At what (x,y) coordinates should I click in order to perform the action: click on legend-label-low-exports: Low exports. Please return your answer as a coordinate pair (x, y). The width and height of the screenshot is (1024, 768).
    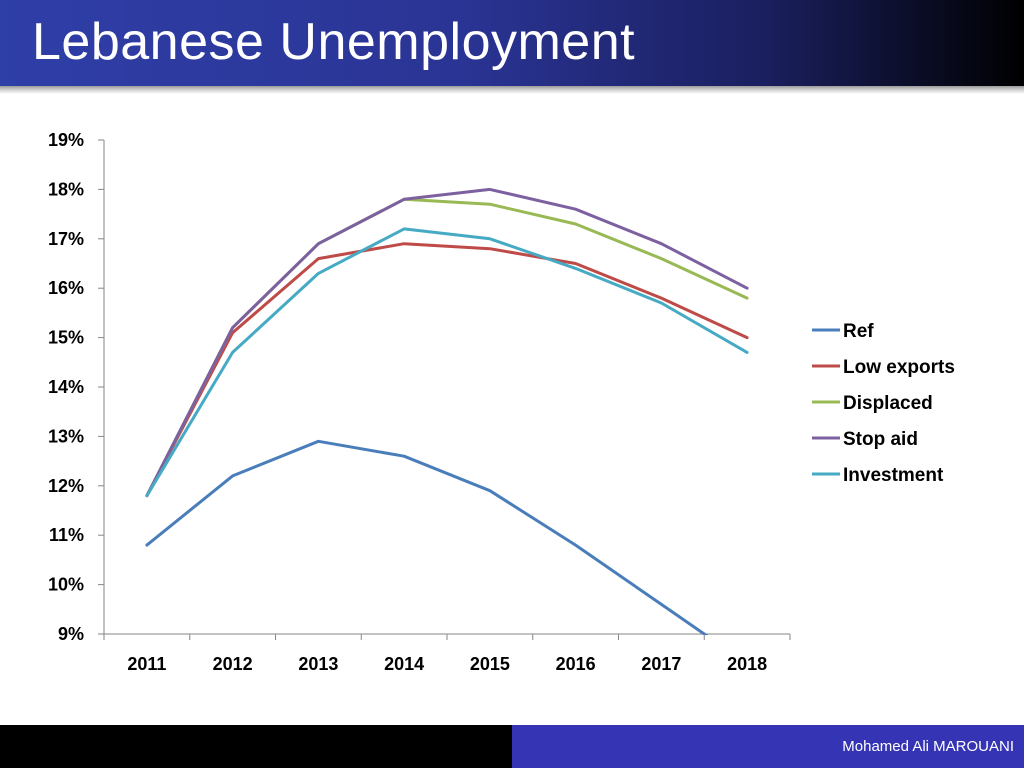
    Looking at the image, I should click on (899, 367).